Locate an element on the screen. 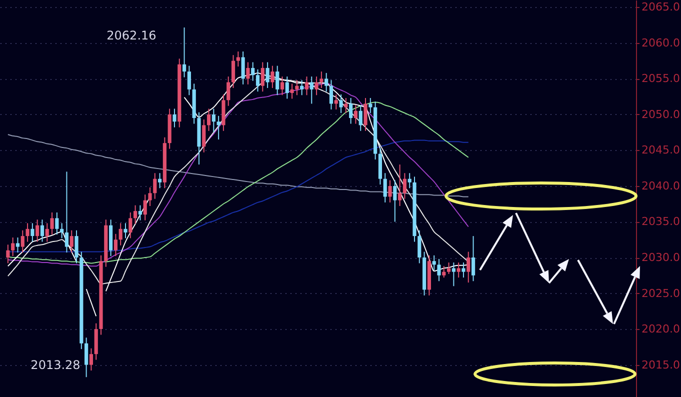 This screenshot has height=397, width=681. y-tick-label: 2035.0 is located at coordinates (661, 221).